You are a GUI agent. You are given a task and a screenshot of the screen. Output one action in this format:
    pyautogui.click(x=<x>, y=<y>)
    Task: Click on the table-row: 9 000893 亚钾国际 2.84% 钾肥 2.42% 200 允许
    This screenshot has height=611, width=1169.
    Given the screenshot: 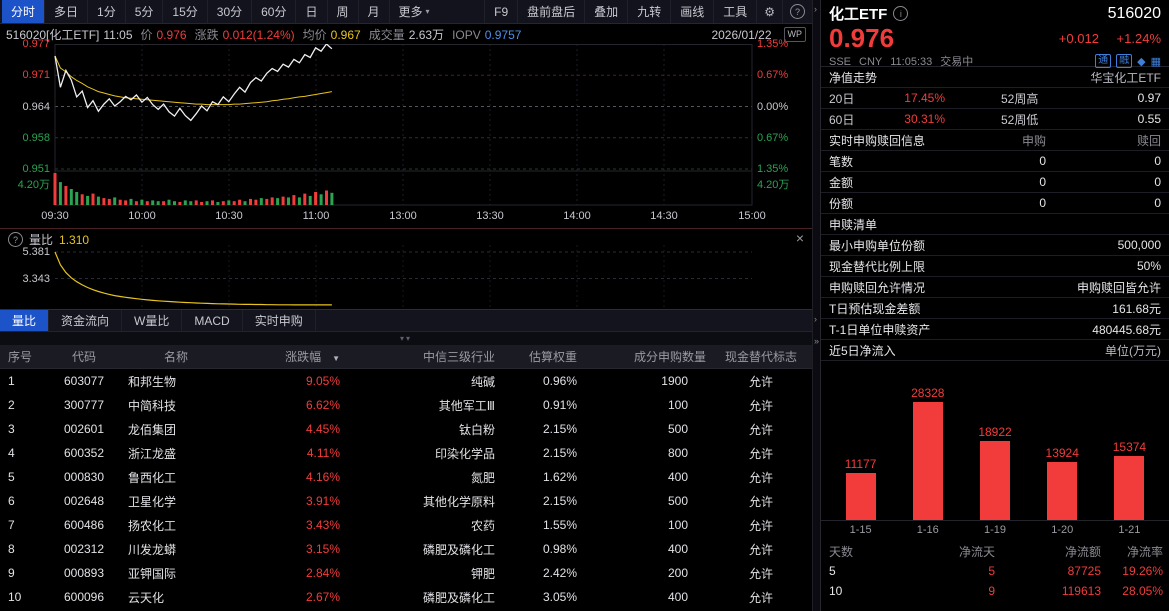 What is the action you would take?
    pyautogui.click(x=406, y=573)
    